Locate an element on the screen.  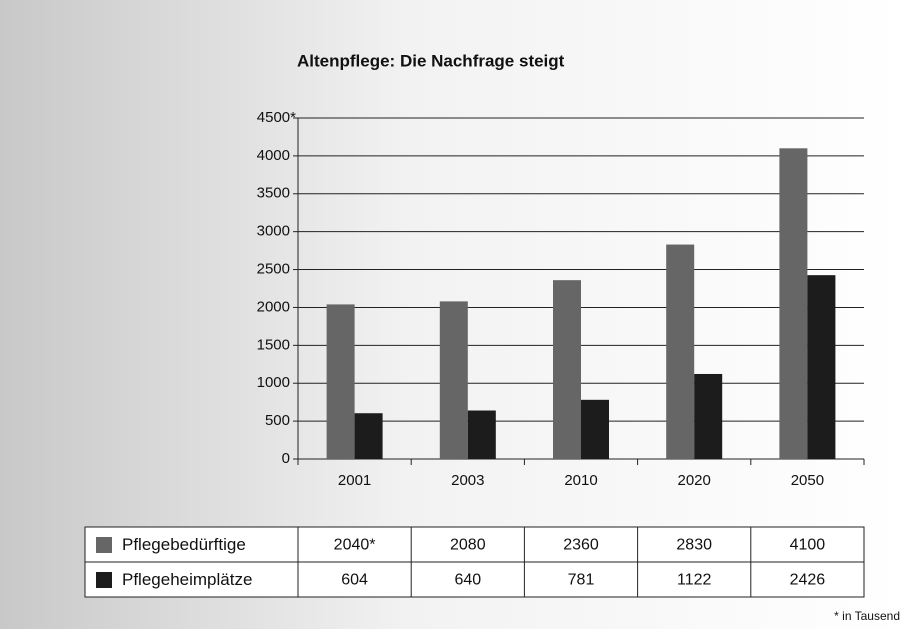
y-tick-label: 1000 is located at coordinates (273, 382).